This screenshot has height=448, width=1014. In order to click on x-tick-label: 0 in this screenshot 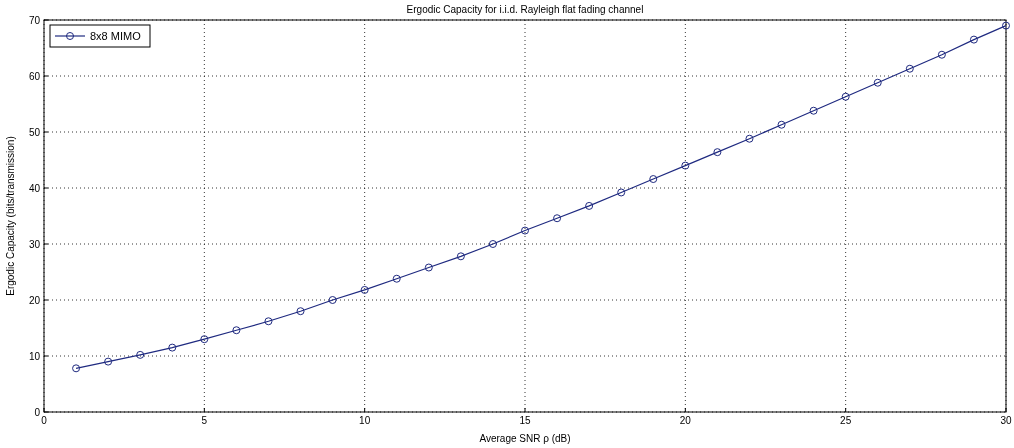, I will do `click(44, 420)`.